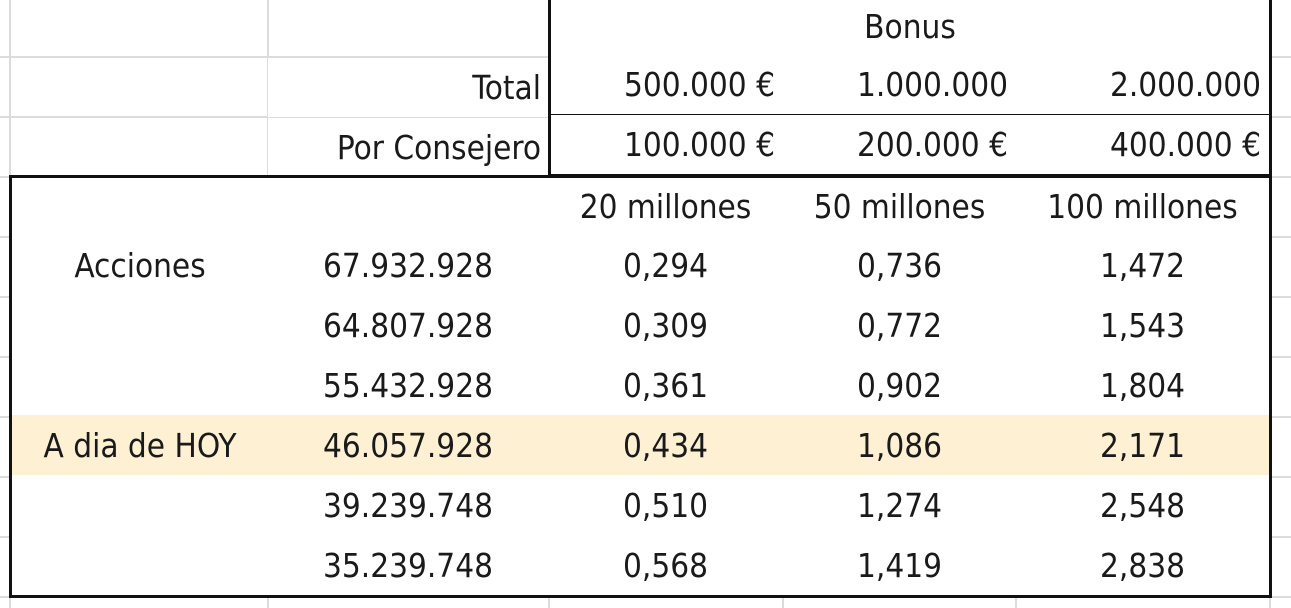 This screenshot has width=1291, height=608. I want to click on scenario-label-cell: 20 millones, so click(667, 206).